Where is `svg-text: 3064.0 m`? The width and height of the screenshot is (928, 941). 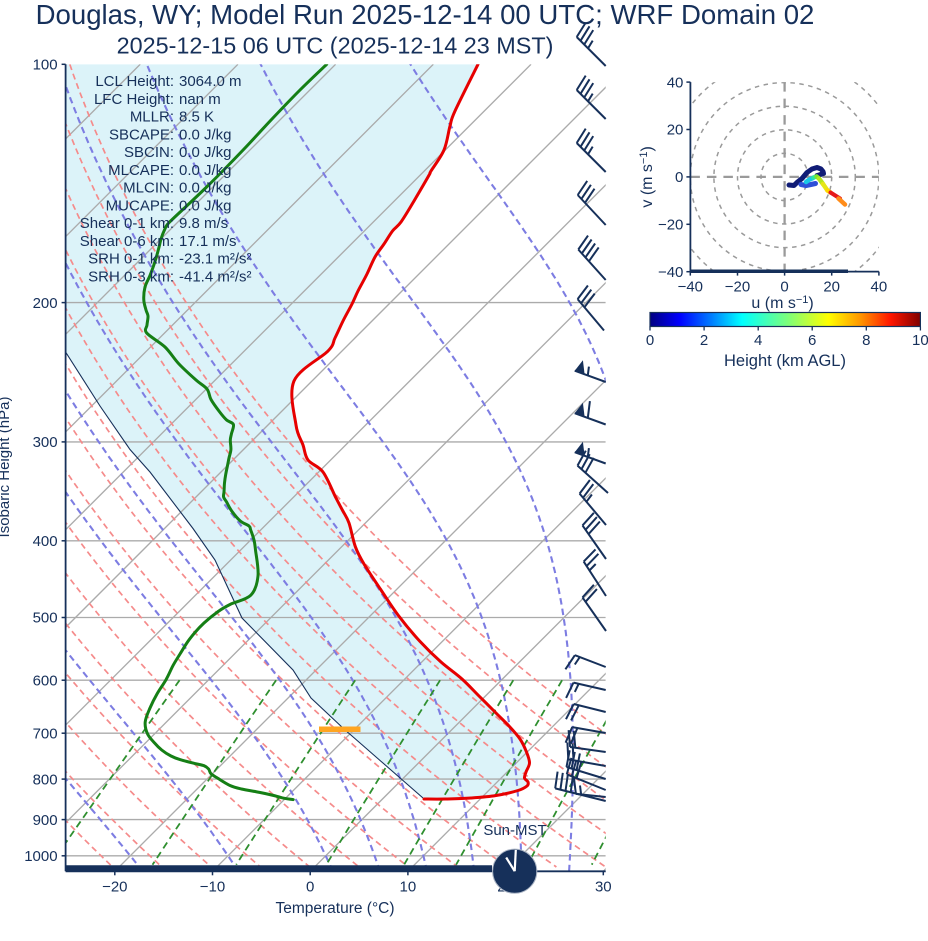 svg-text: 3064.0 m is located at coordinates (210, 81).